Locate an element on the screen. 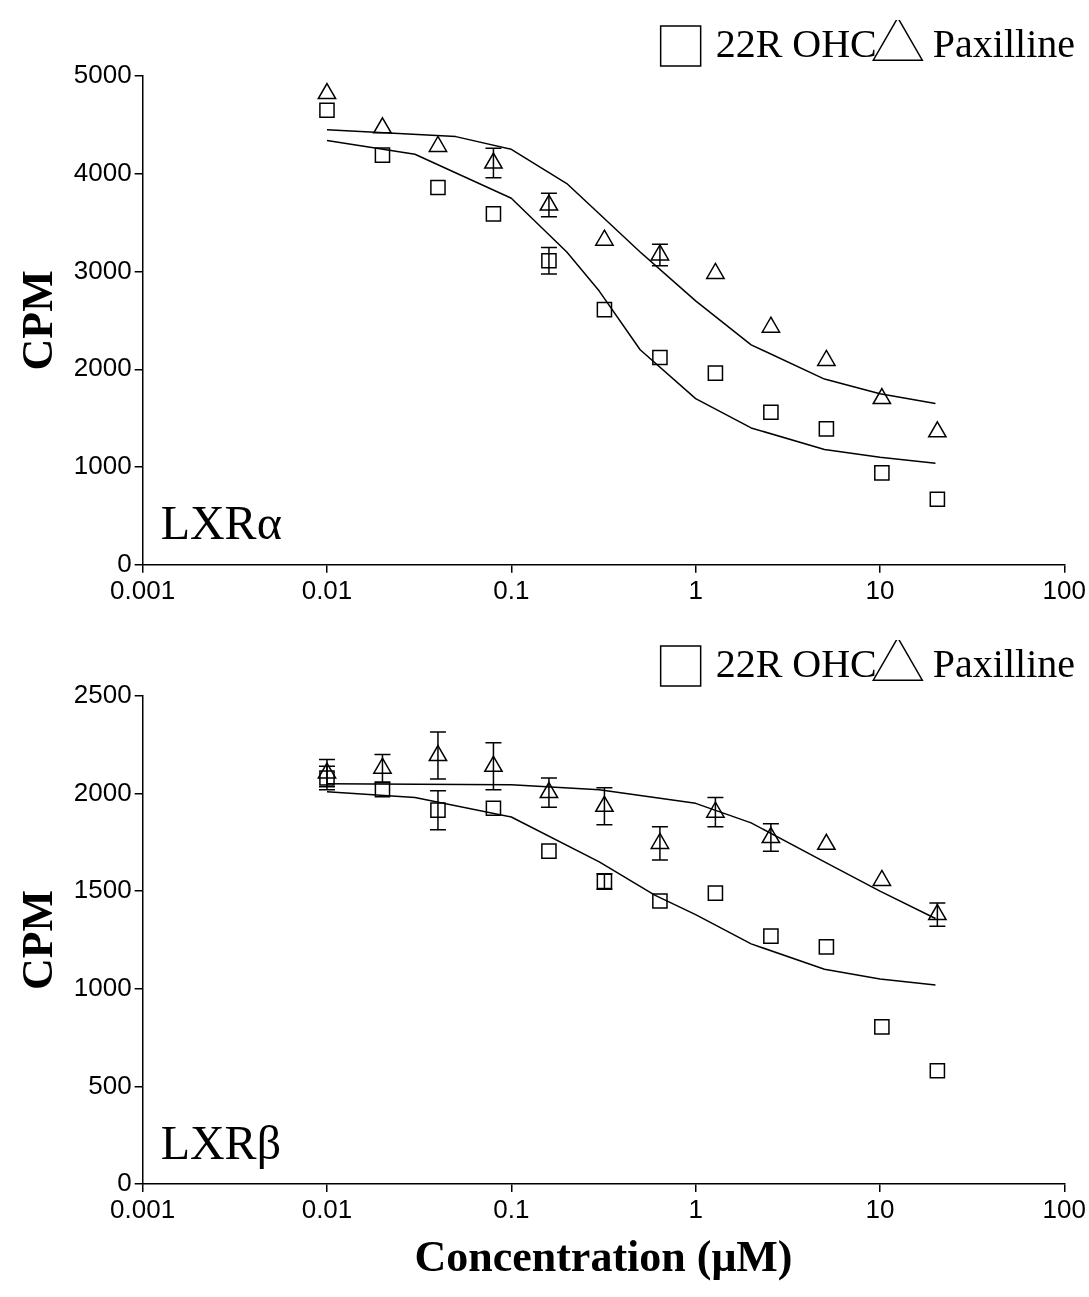  y-tick-label: 4000 is located at coordinates (102, 171).